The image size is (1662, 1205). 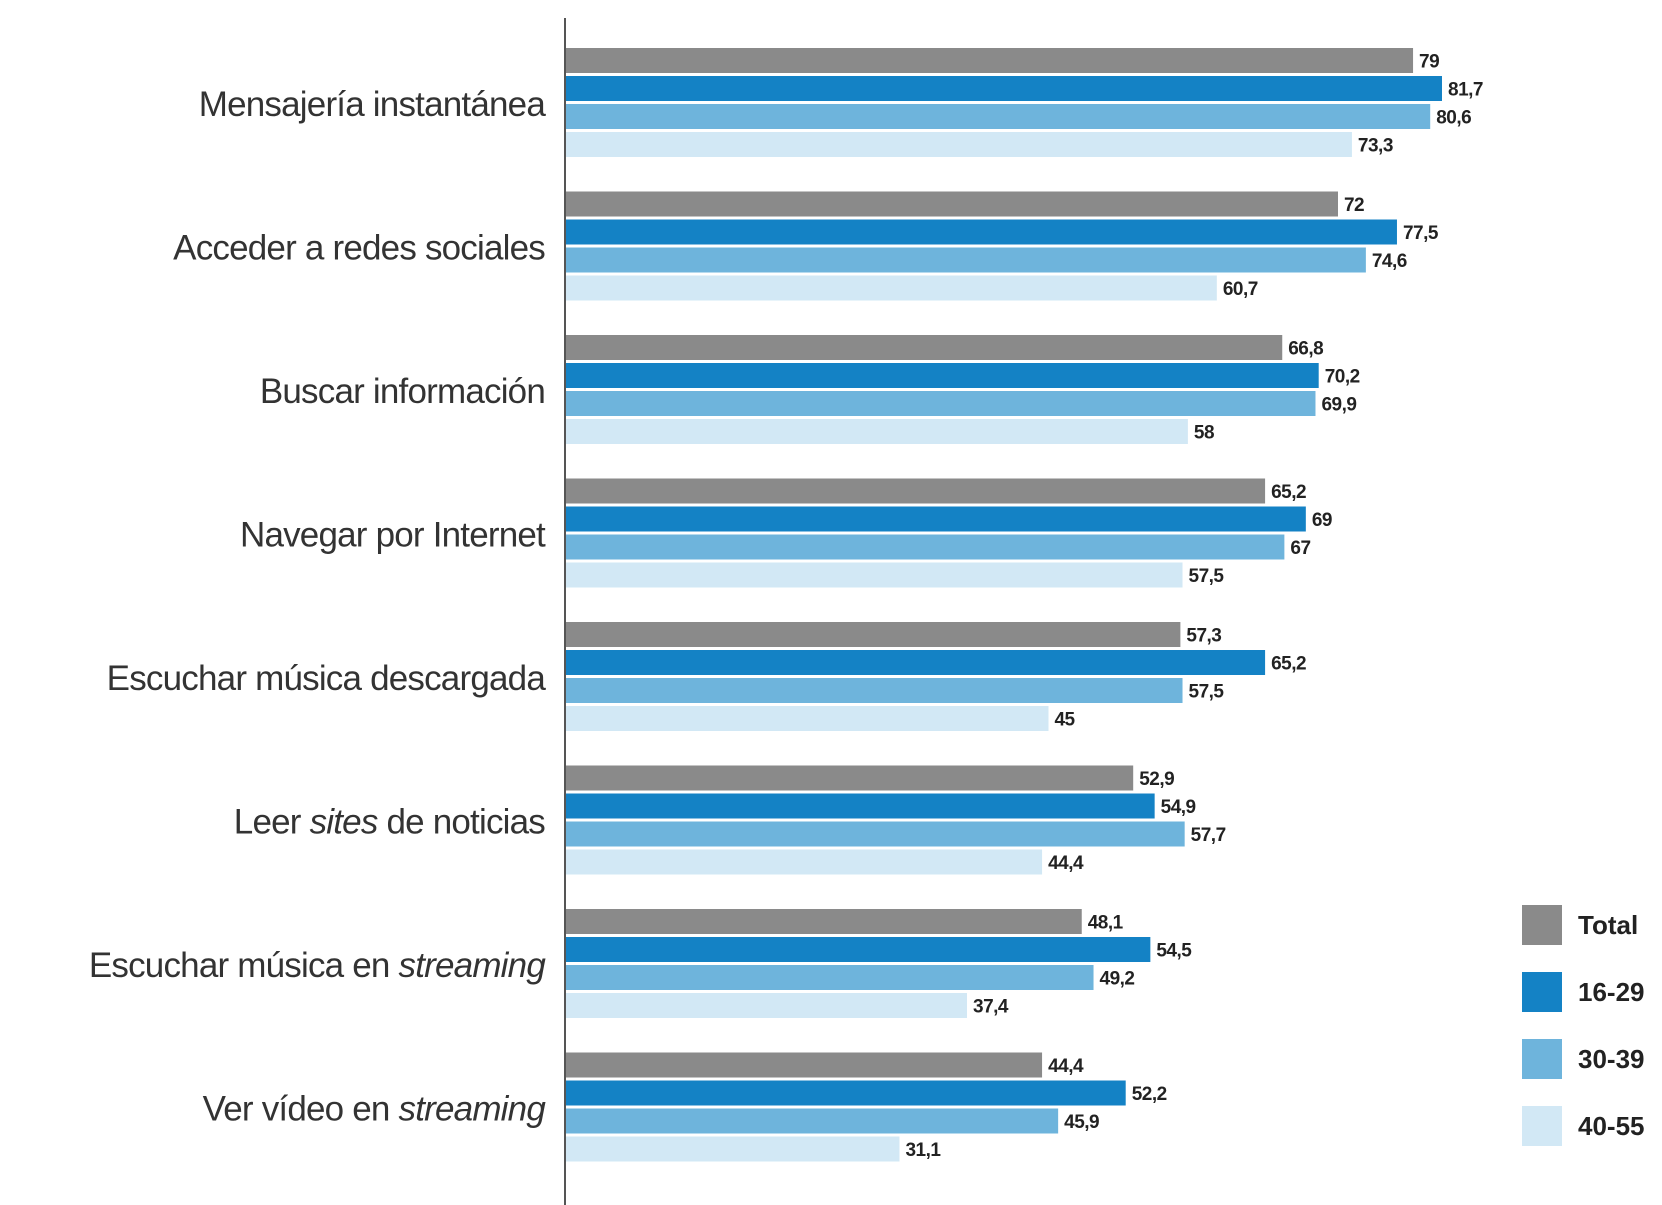 What do you see at coordinates (850, 778) in the screenshot?
I see `bar-6-total` at bounding box center [850, 778].